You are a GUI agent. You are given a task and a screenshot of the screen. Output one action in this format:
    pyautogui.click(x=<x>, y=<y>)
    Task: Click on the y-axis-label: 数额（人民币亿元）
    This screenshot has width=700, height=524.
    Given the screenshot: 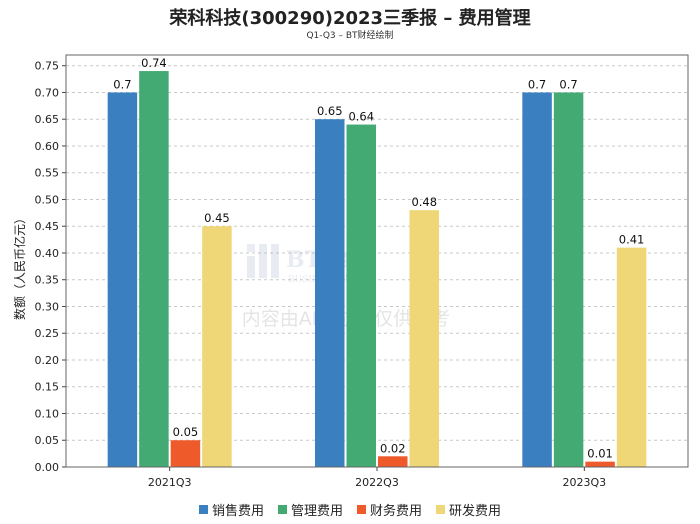 What is the action you would take?
    pyautogui.click(x=19, y=266)
    